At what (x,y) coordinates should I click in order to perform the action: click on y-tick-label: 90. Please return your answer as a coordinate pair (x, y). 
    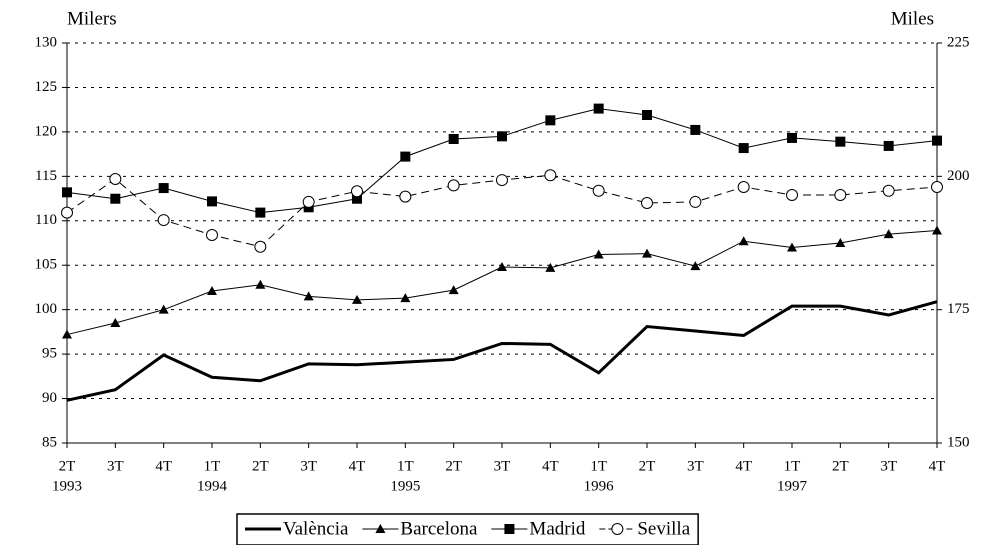
    Looking at the image, I should click on (49, 398).